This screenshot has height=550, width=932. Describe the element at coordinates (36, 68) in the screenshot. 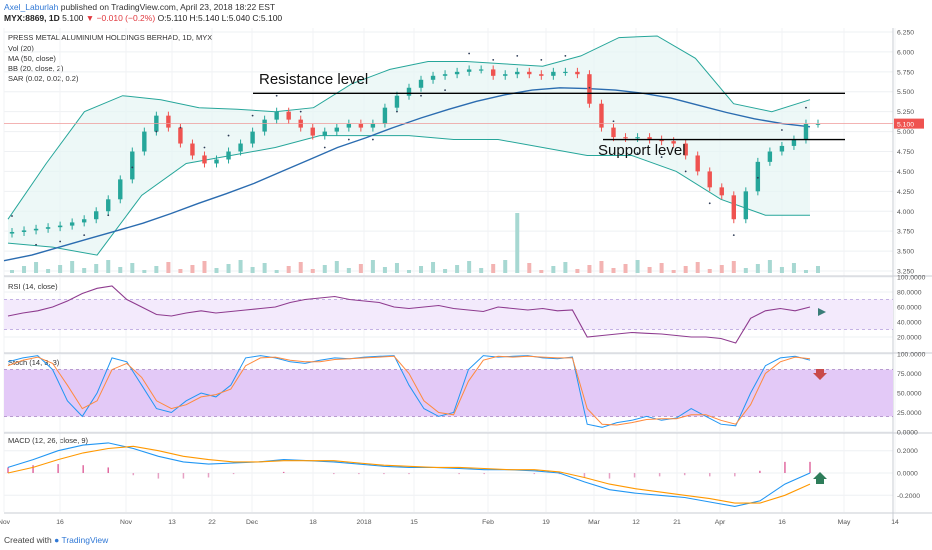

I see `legend-bb: BB (20, close, 2)` at that location.